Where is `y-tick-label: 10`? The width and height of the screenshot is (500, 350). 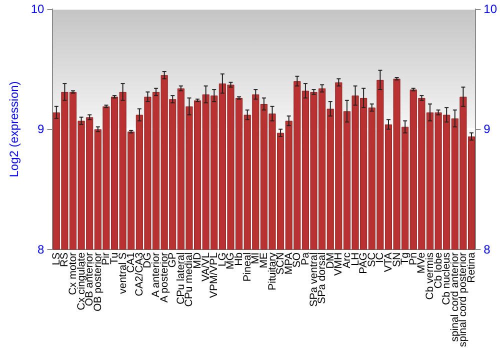
y-tick-label: 10 is located at coordinates (37, 9).